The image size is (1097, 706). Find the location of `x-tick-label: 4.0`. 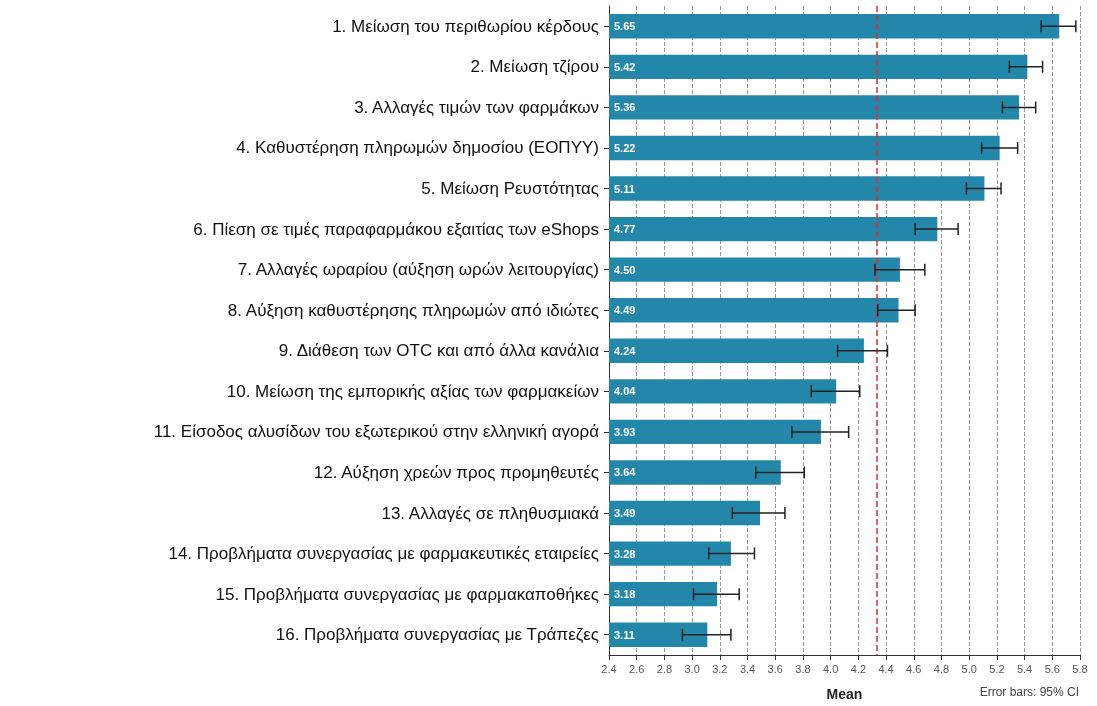

x-tick-label: 4.0 is located at coordinates (831, 668).